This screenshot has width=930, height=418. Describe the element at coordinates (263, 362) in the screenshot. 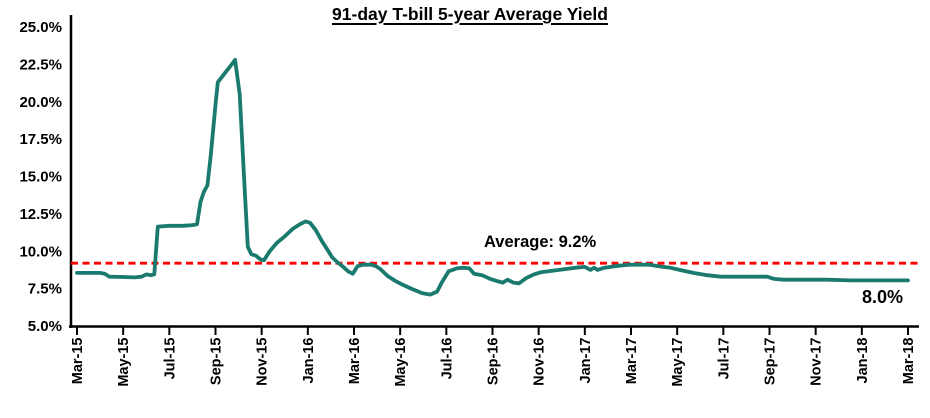

I see `x-tick-label: Nov-15` at that location.